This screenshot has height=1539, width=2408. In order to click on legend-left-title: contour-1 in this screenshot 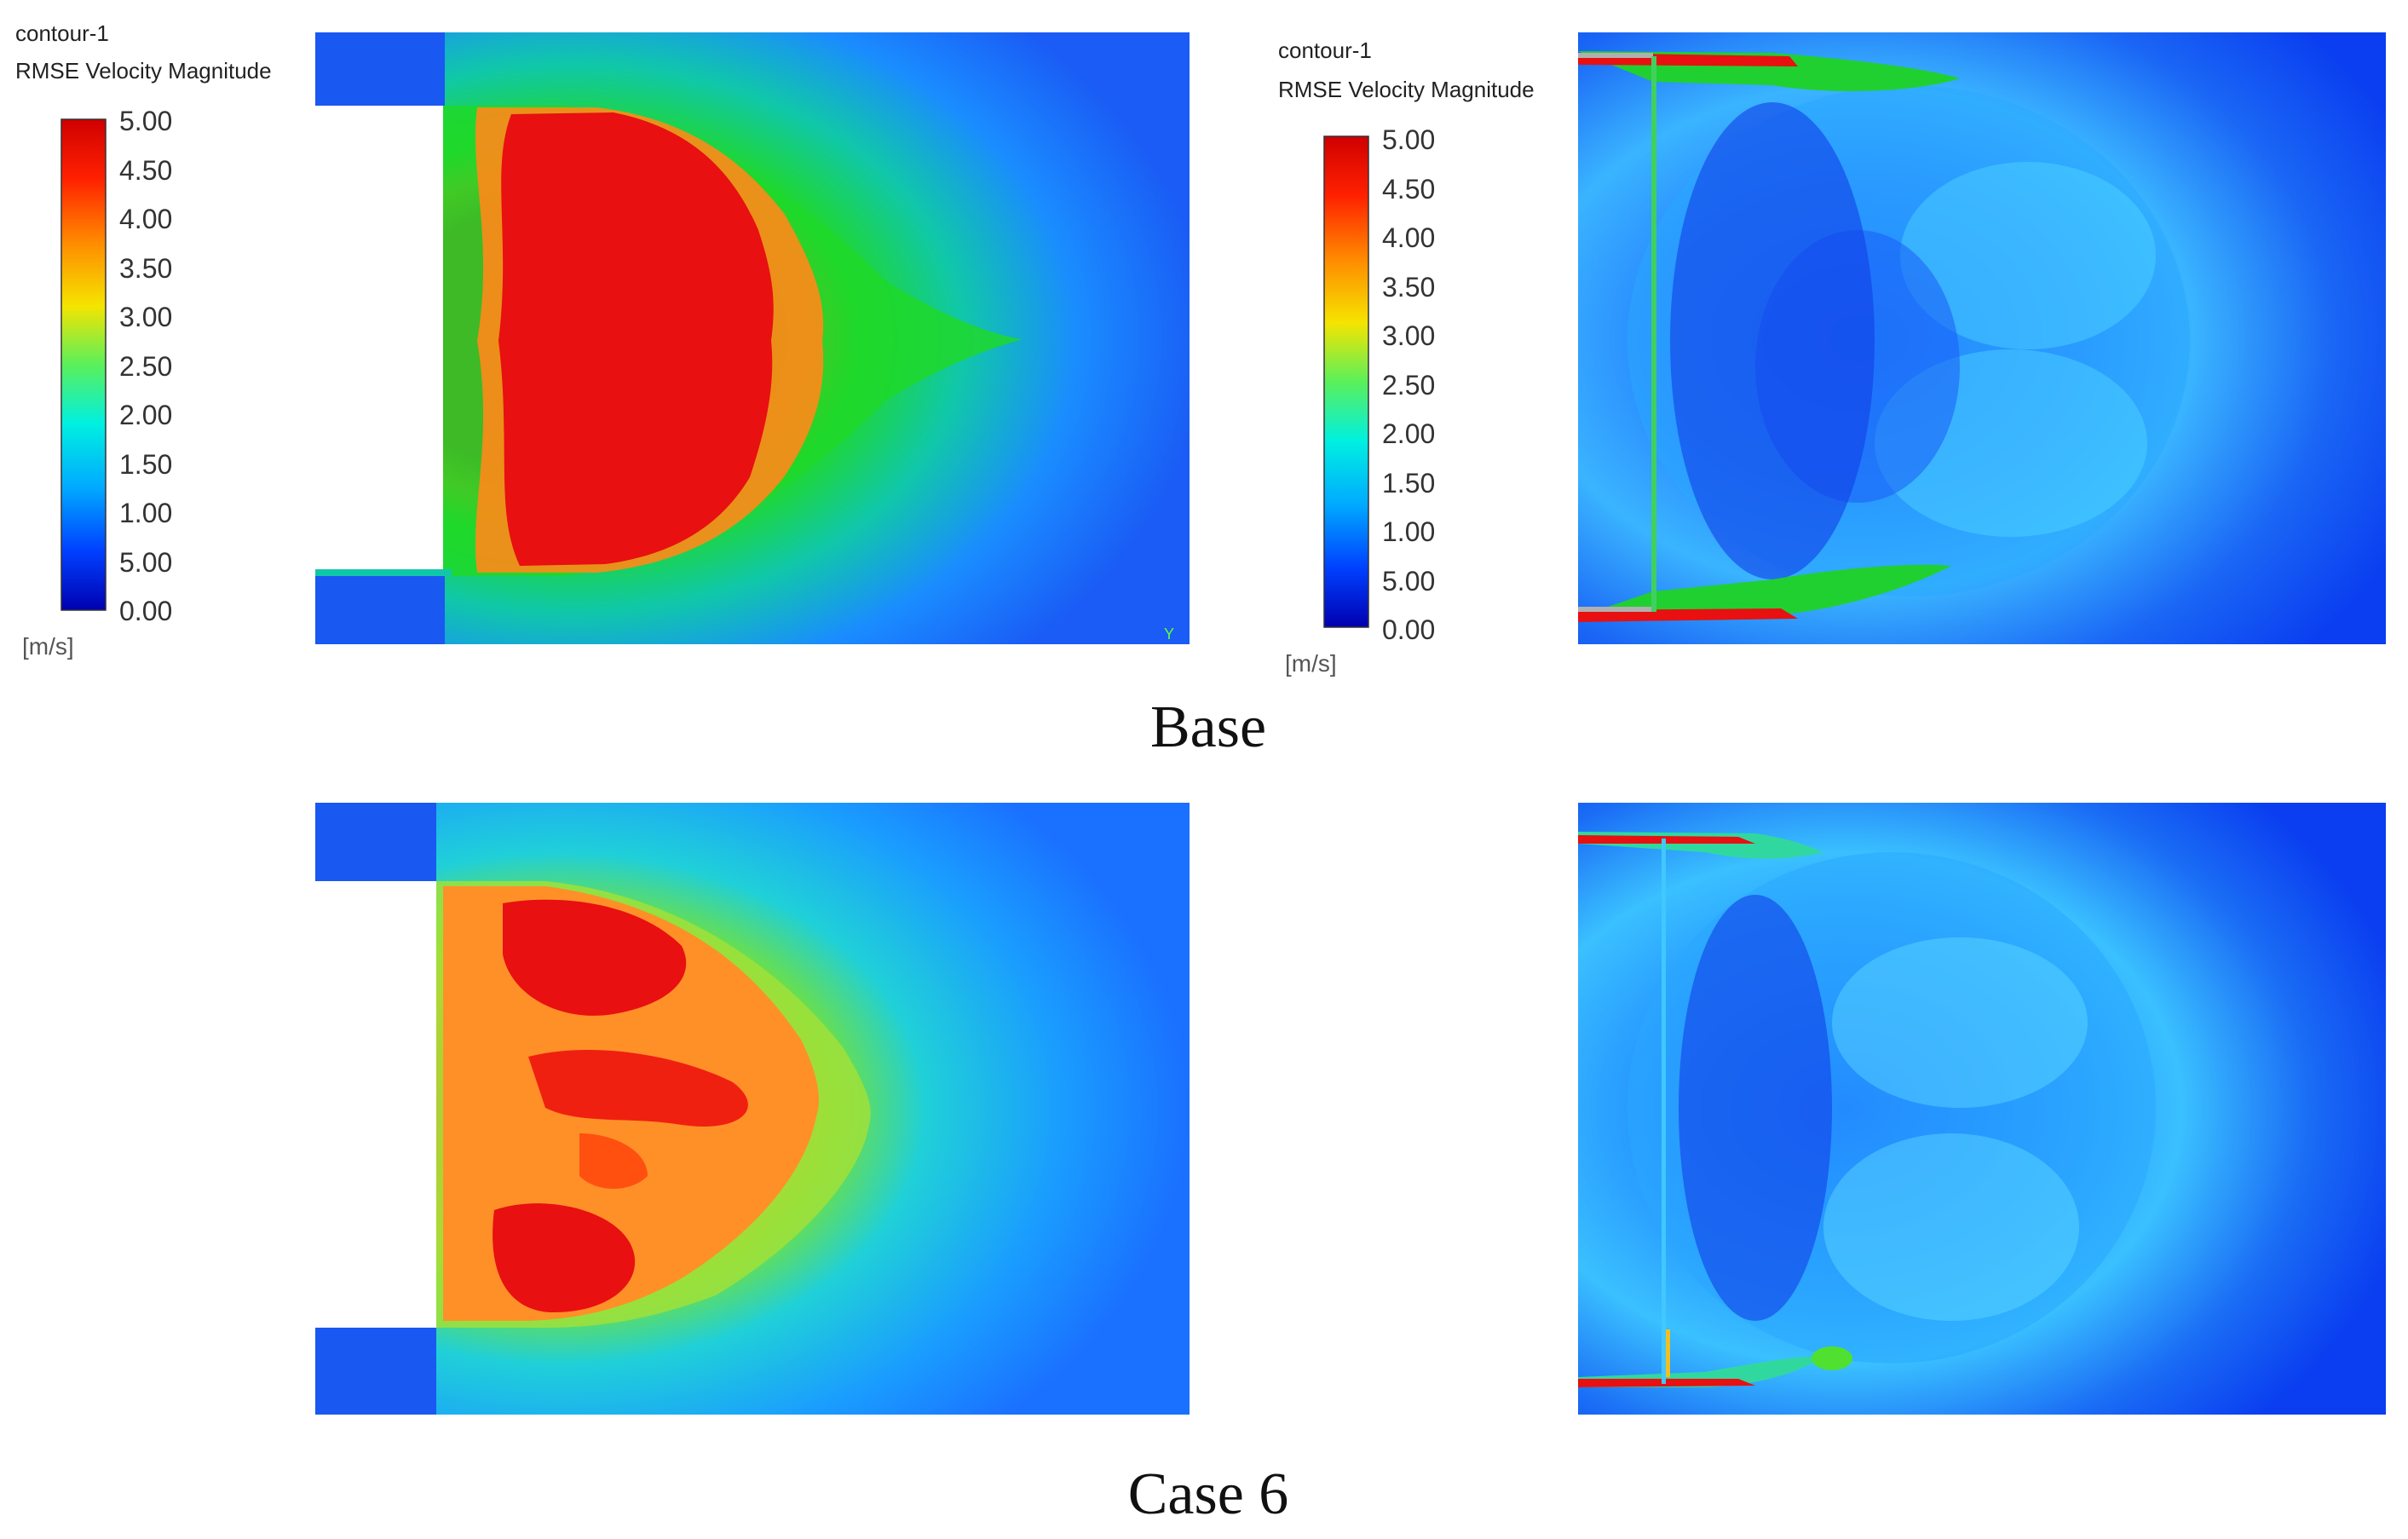, I will do `click(62, 33)`.